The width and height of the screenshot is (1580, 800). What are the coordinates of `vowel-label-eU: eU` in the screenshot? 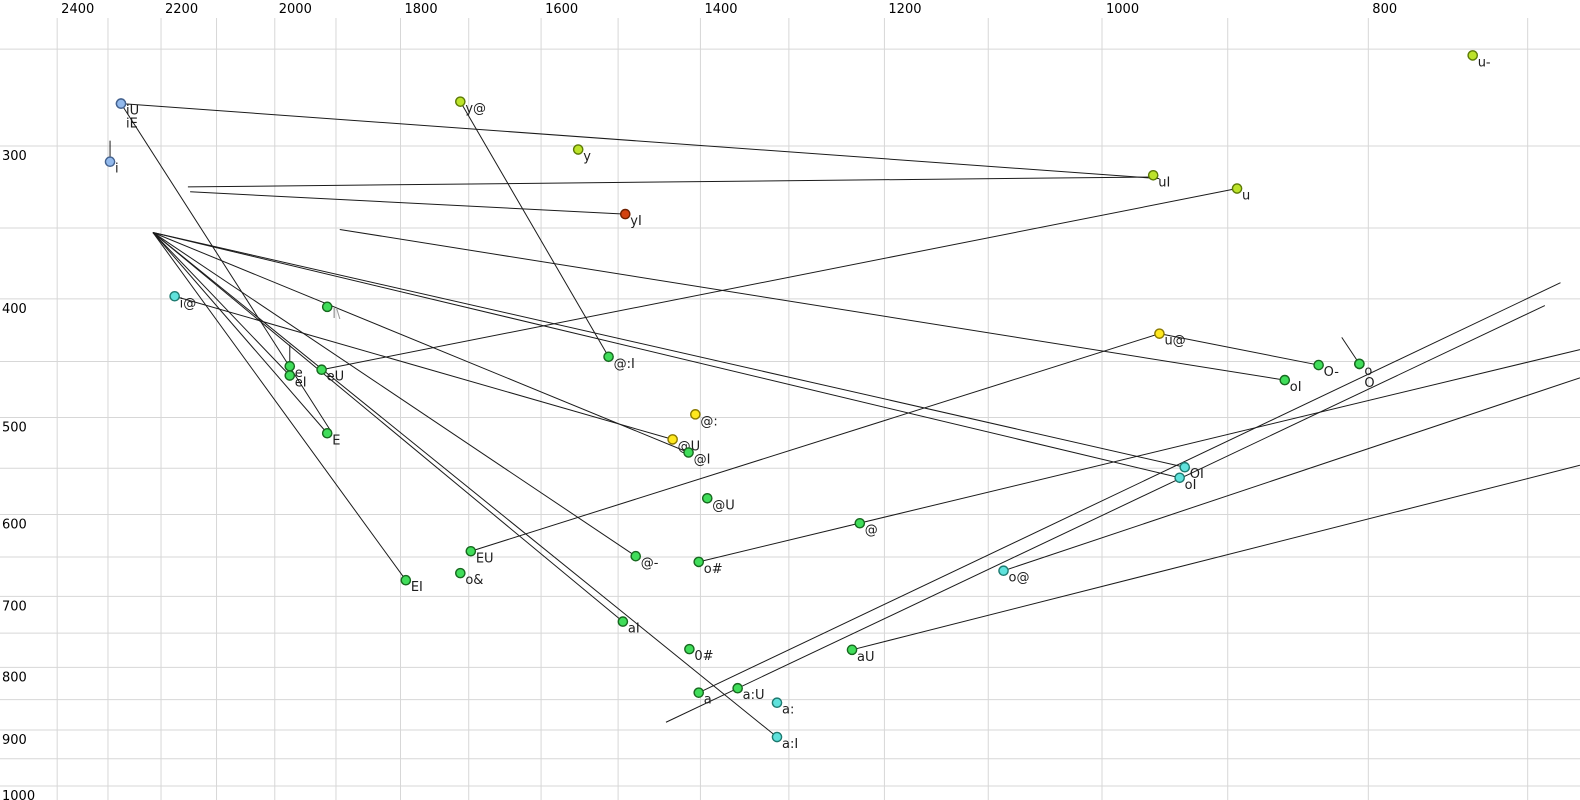 It's located at (336, 377).